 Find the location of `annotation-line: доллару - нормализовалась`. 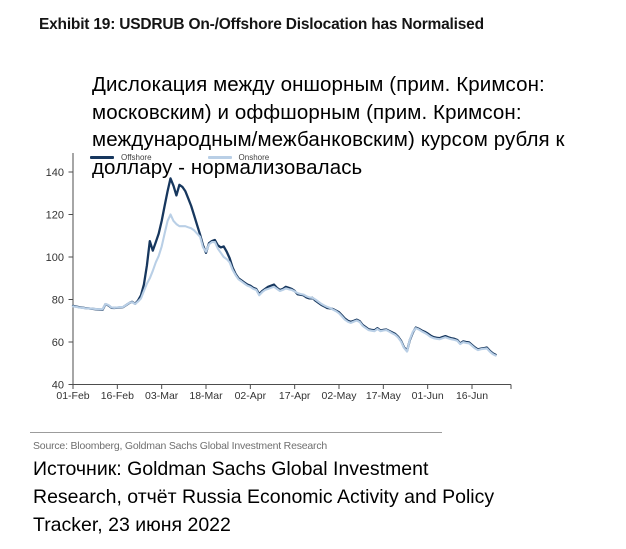

annotation-line: доллару - нормализовалась is located at coordinates (227, 167).